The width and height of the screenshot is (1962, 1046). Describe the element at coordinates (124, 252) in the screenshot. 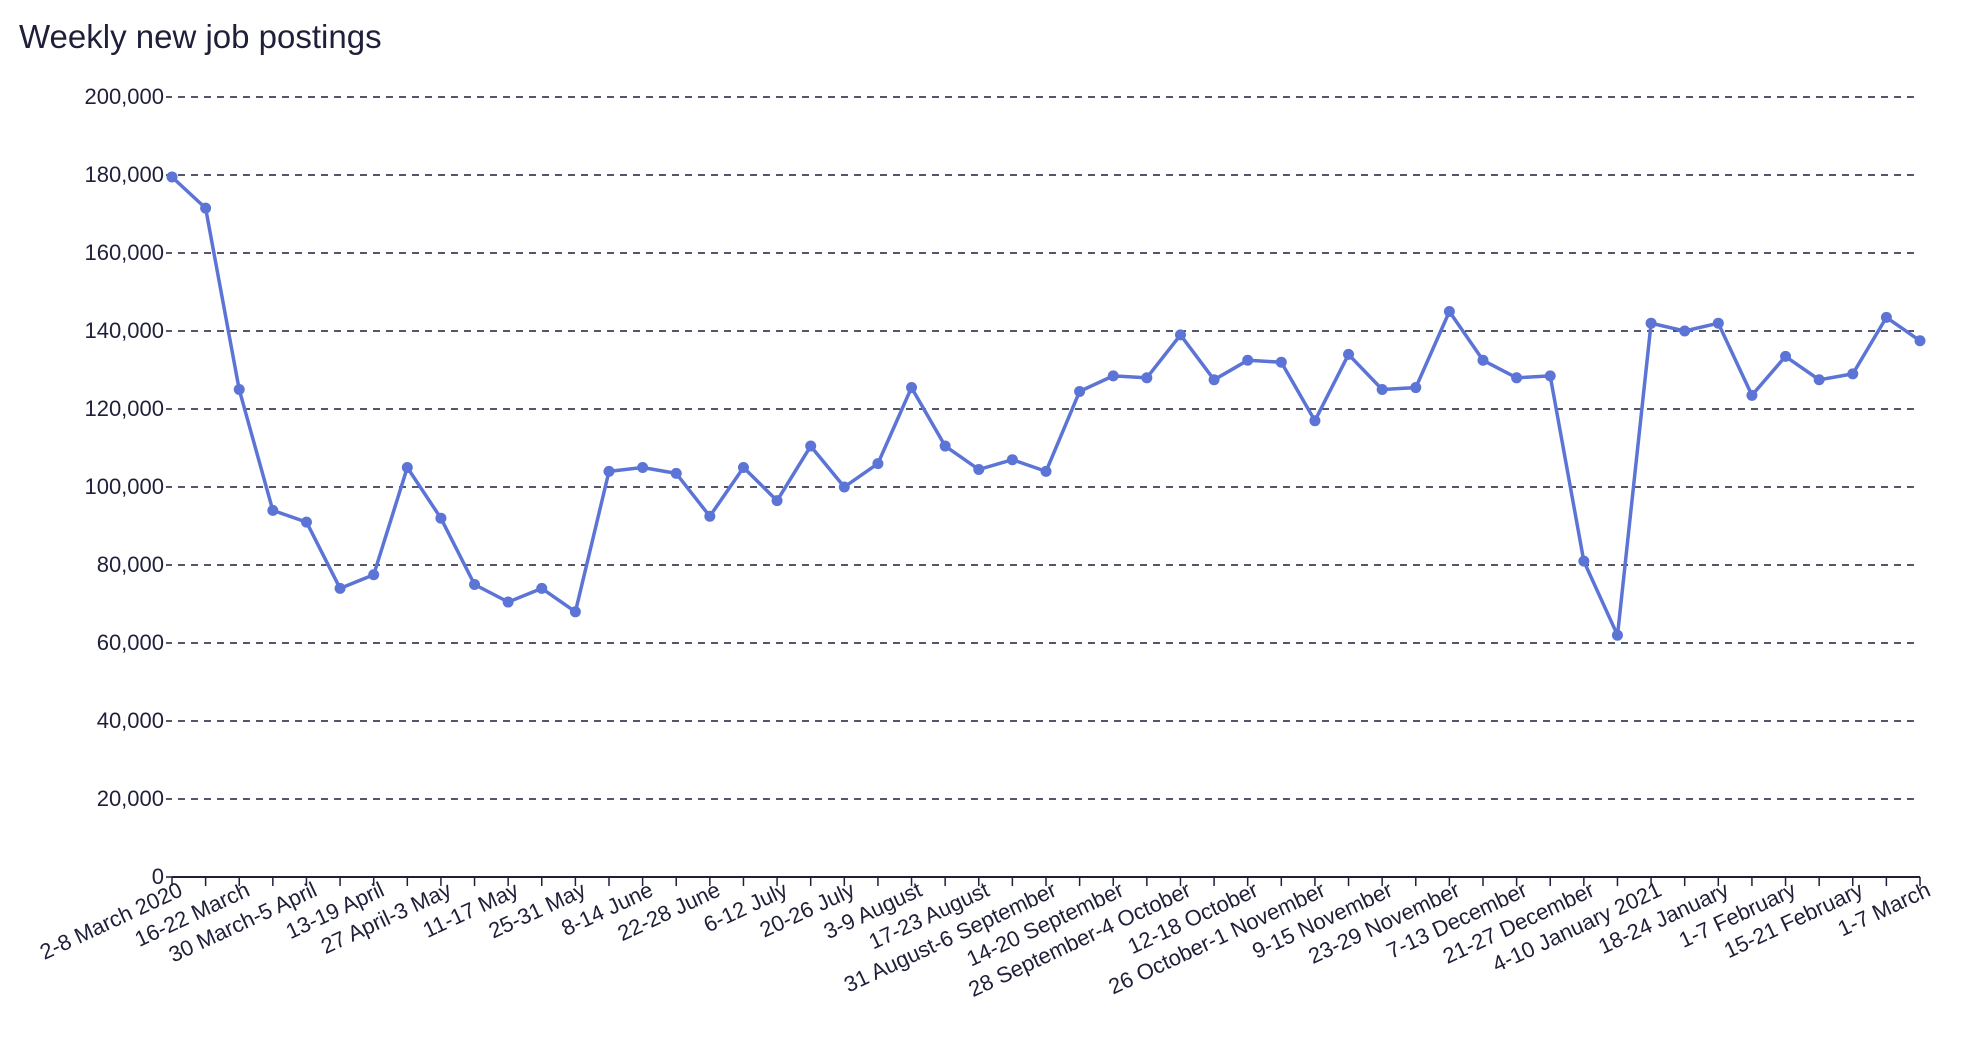

I see `y-tick-label: 160,000` at that location.